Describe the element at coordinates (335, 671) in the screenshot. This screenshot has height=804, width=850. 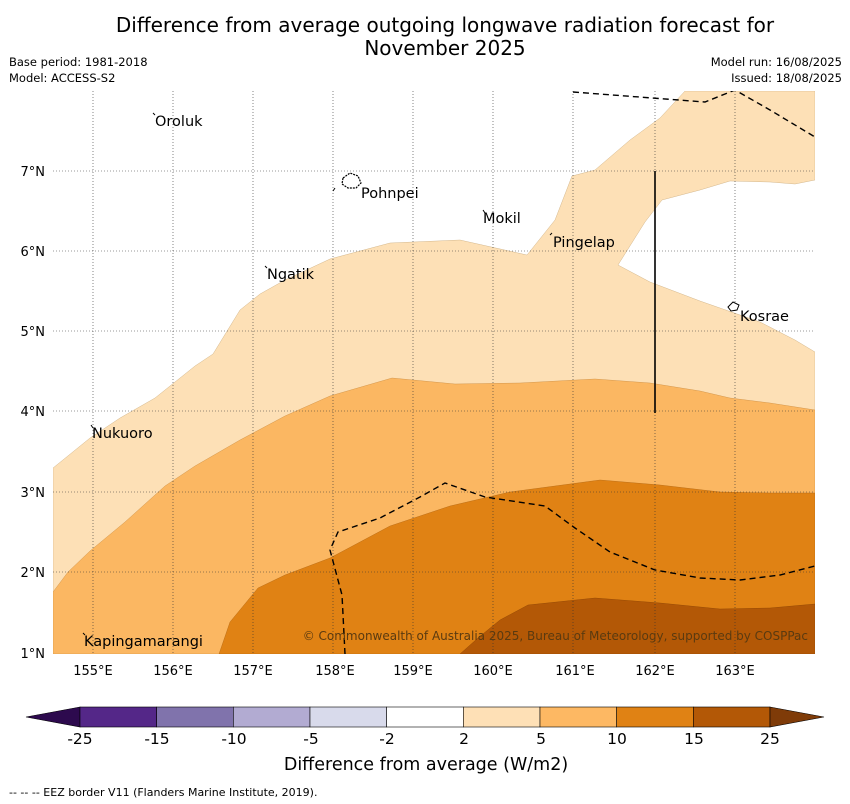
I see `lon-label: 158°E` at that location.